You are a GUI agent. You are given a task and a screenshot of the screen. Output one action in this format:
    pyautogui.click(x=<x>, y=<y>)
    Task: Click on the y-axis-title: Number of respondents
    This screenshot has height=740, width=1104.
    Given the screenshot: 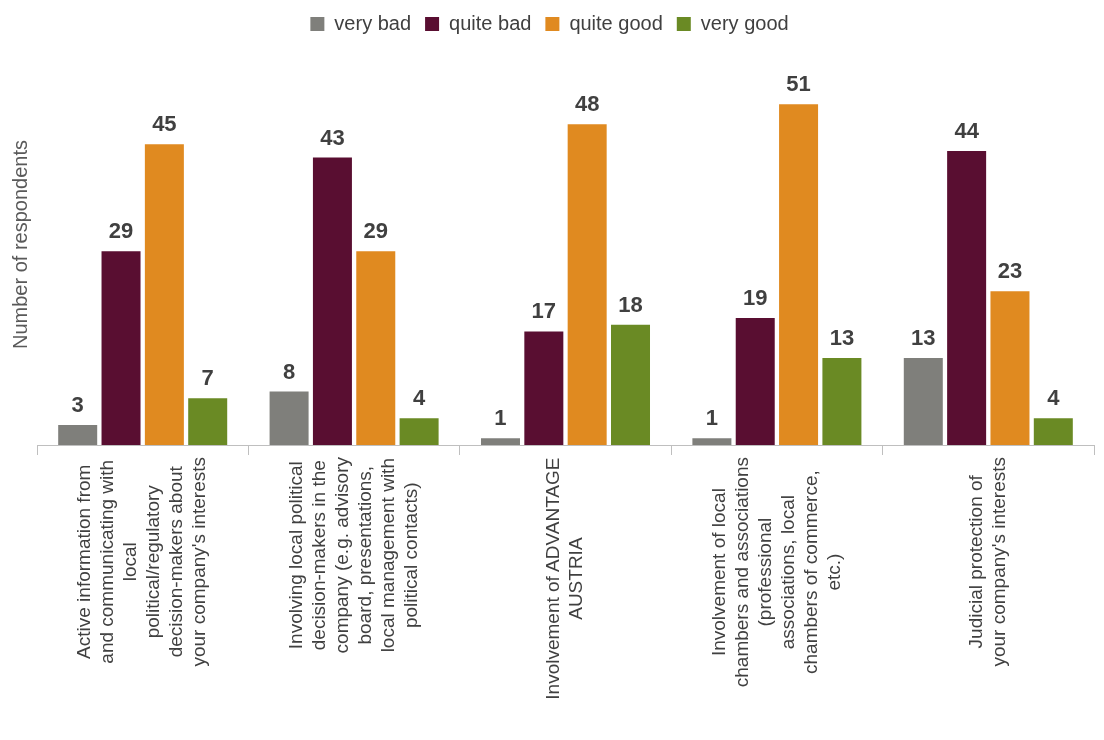 What is the action you would take?
    pyautogui.click(x=19, y=244)
    